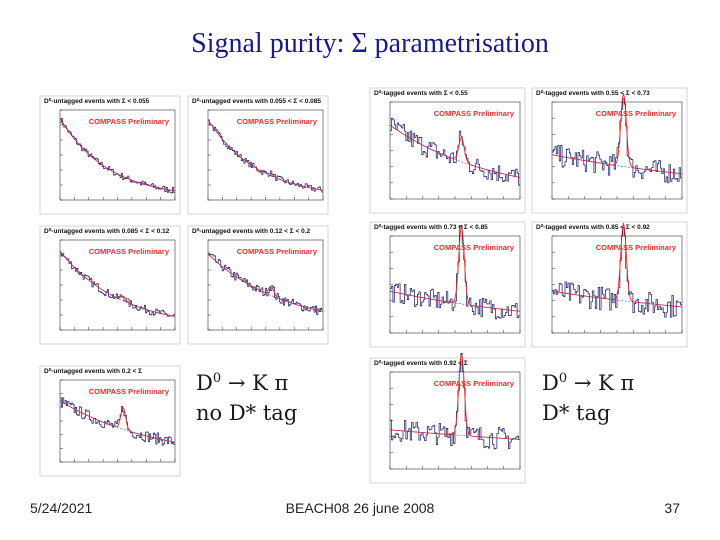 The height and width of the screenshot is (540, 720). I want to click on plot-title: D⁰-untagged events with 0.12 < Σ < 0.2, so click(251, 231).